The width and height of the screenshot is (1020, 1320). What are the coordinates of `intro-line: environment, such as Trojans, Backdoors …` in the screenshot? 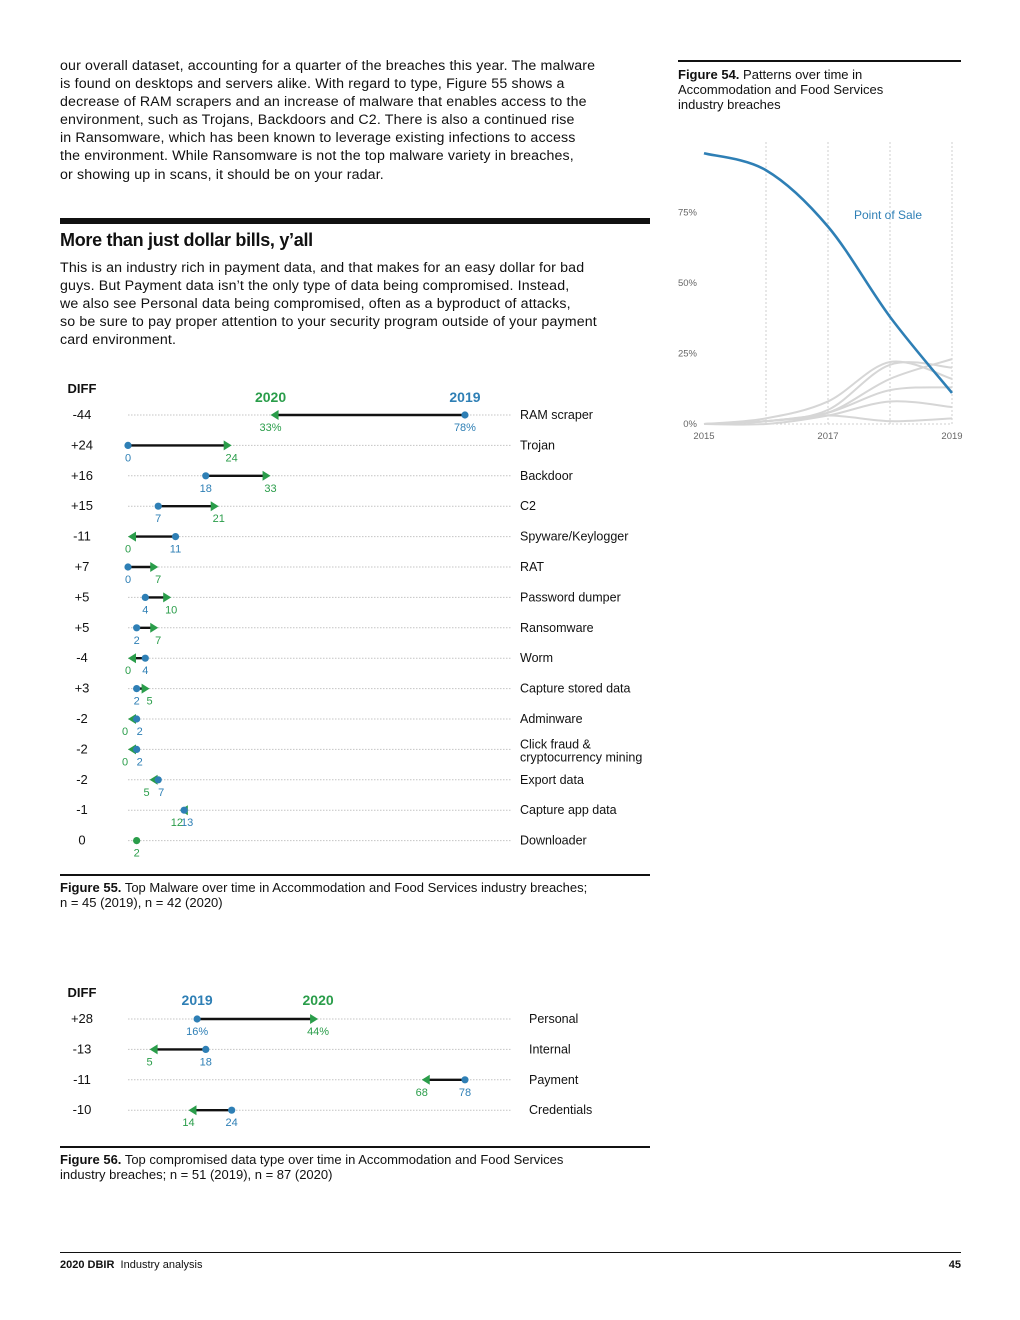 It's located at (317, 120).